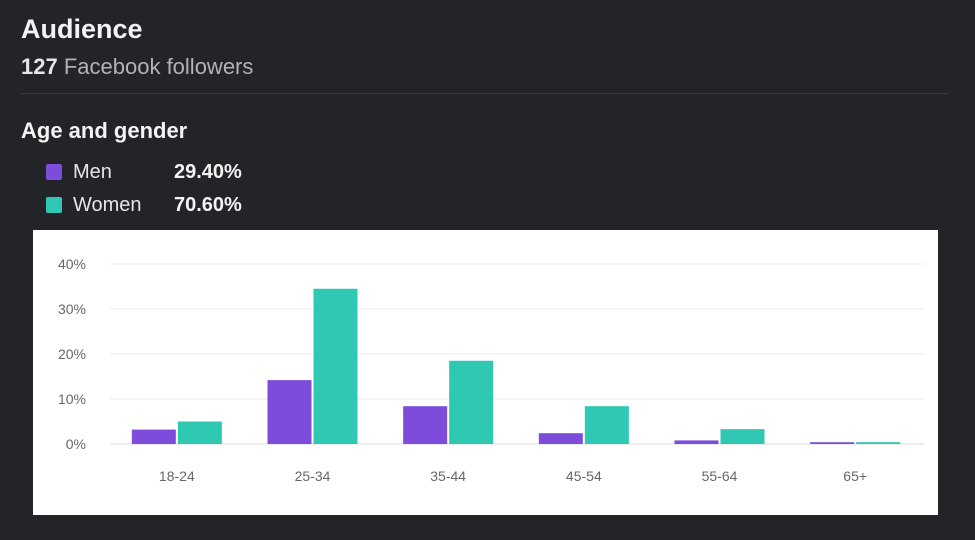 The height and width of the screenshot is (540, 975). What do you see at coordinates (54, 172) in the screenshot?
I see `legend-swatch-men` at bounding box center [54, 172].